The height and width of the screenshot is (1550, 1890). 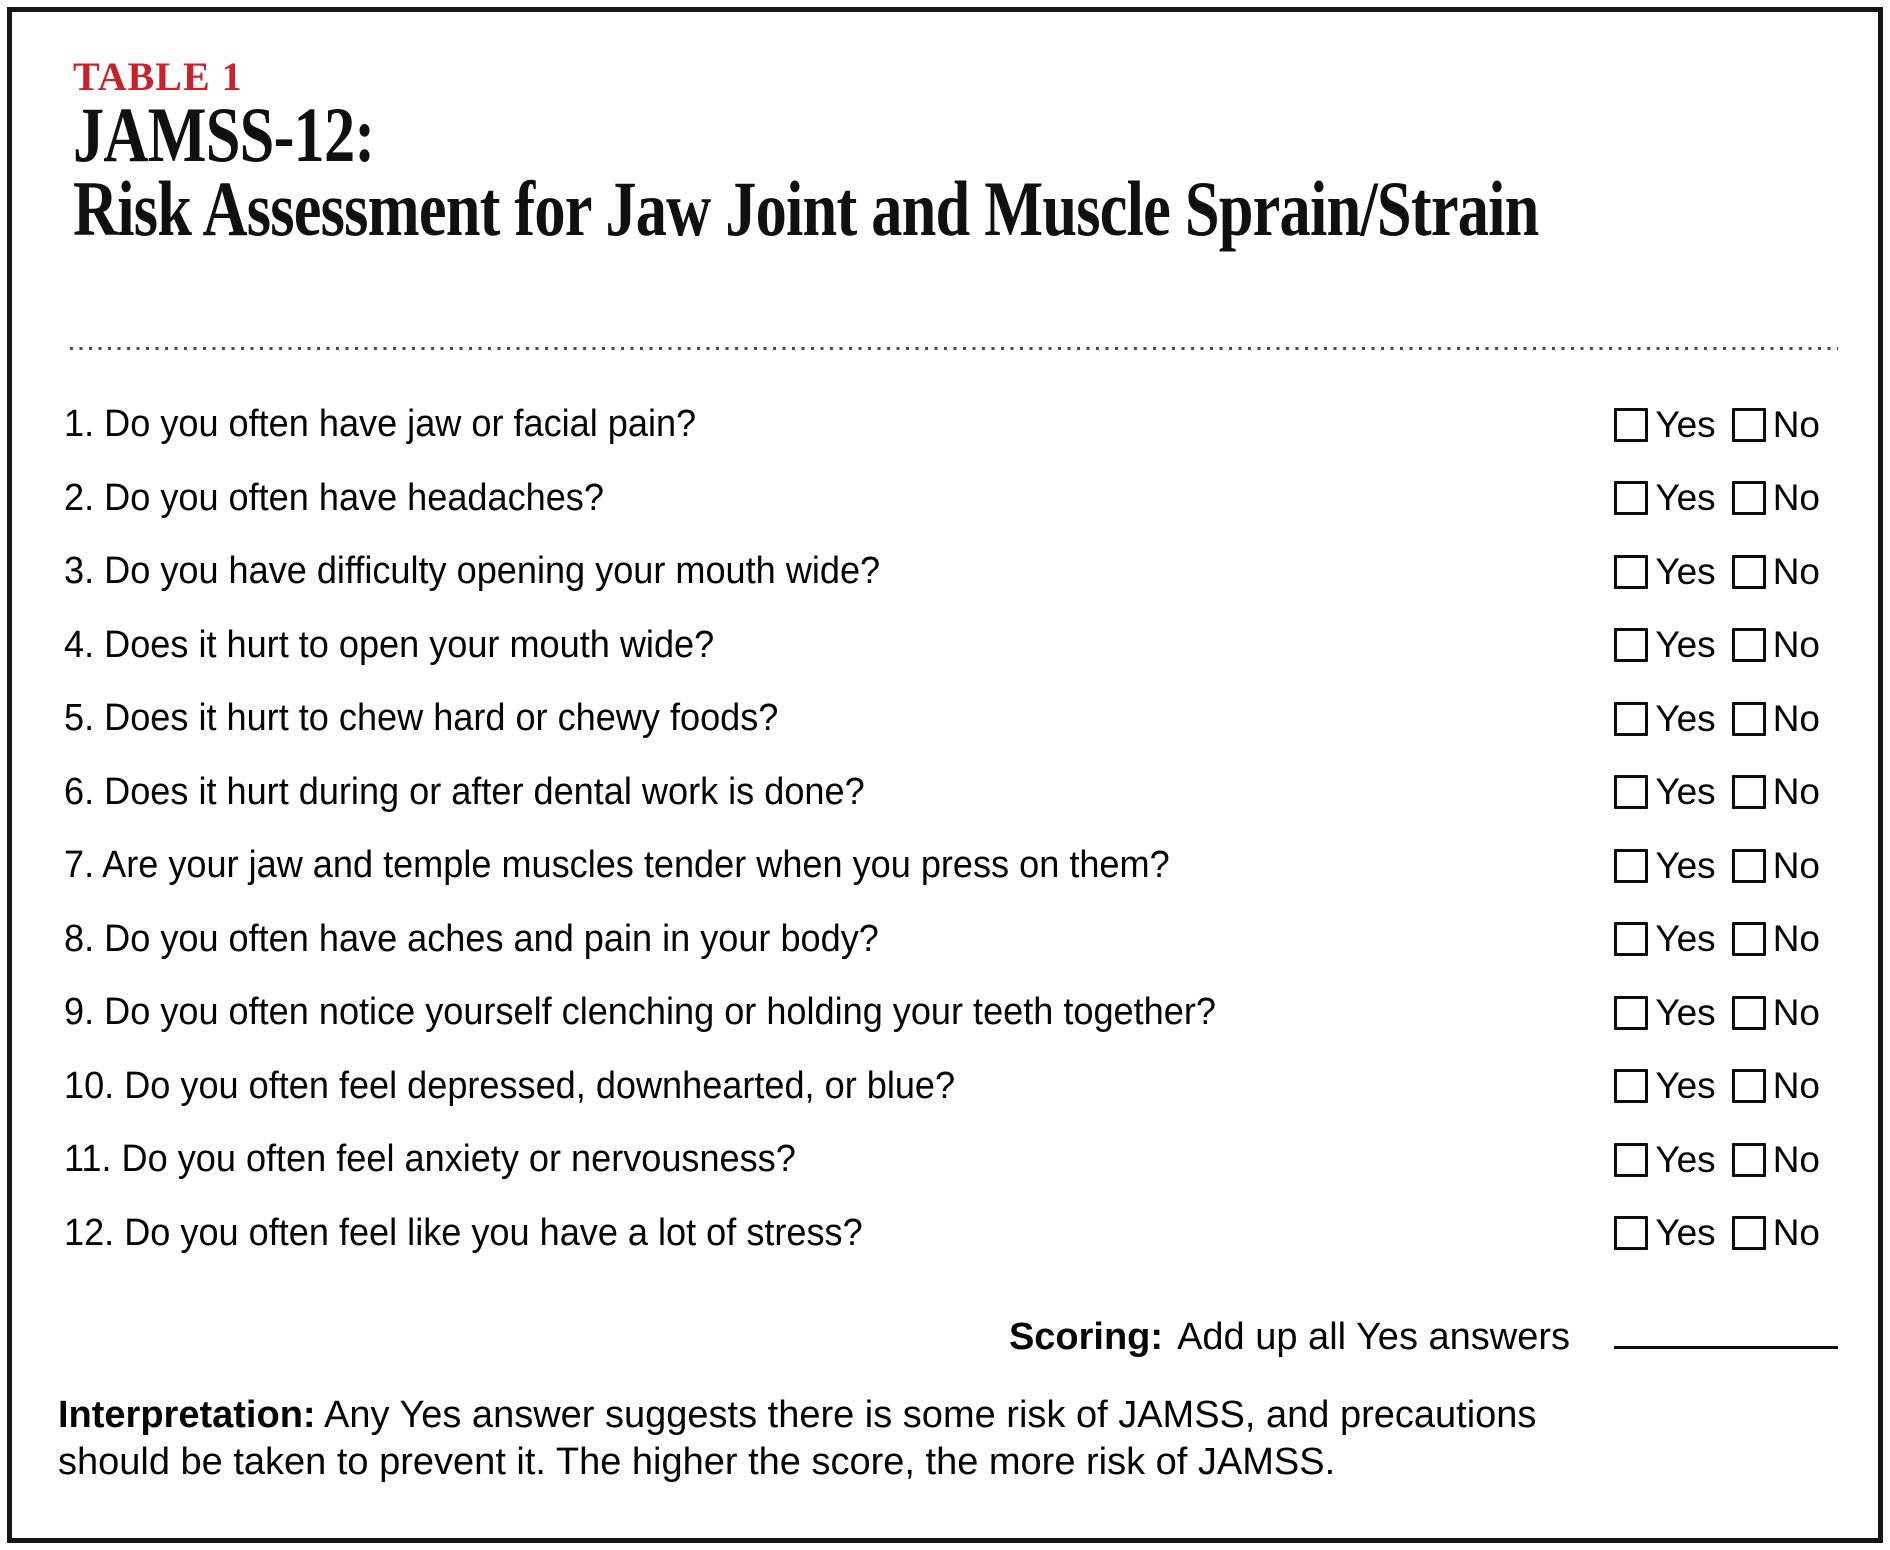 I want to click on question-row: 2. Do you often have headaches? Yes No, so click(x=942, y=499).